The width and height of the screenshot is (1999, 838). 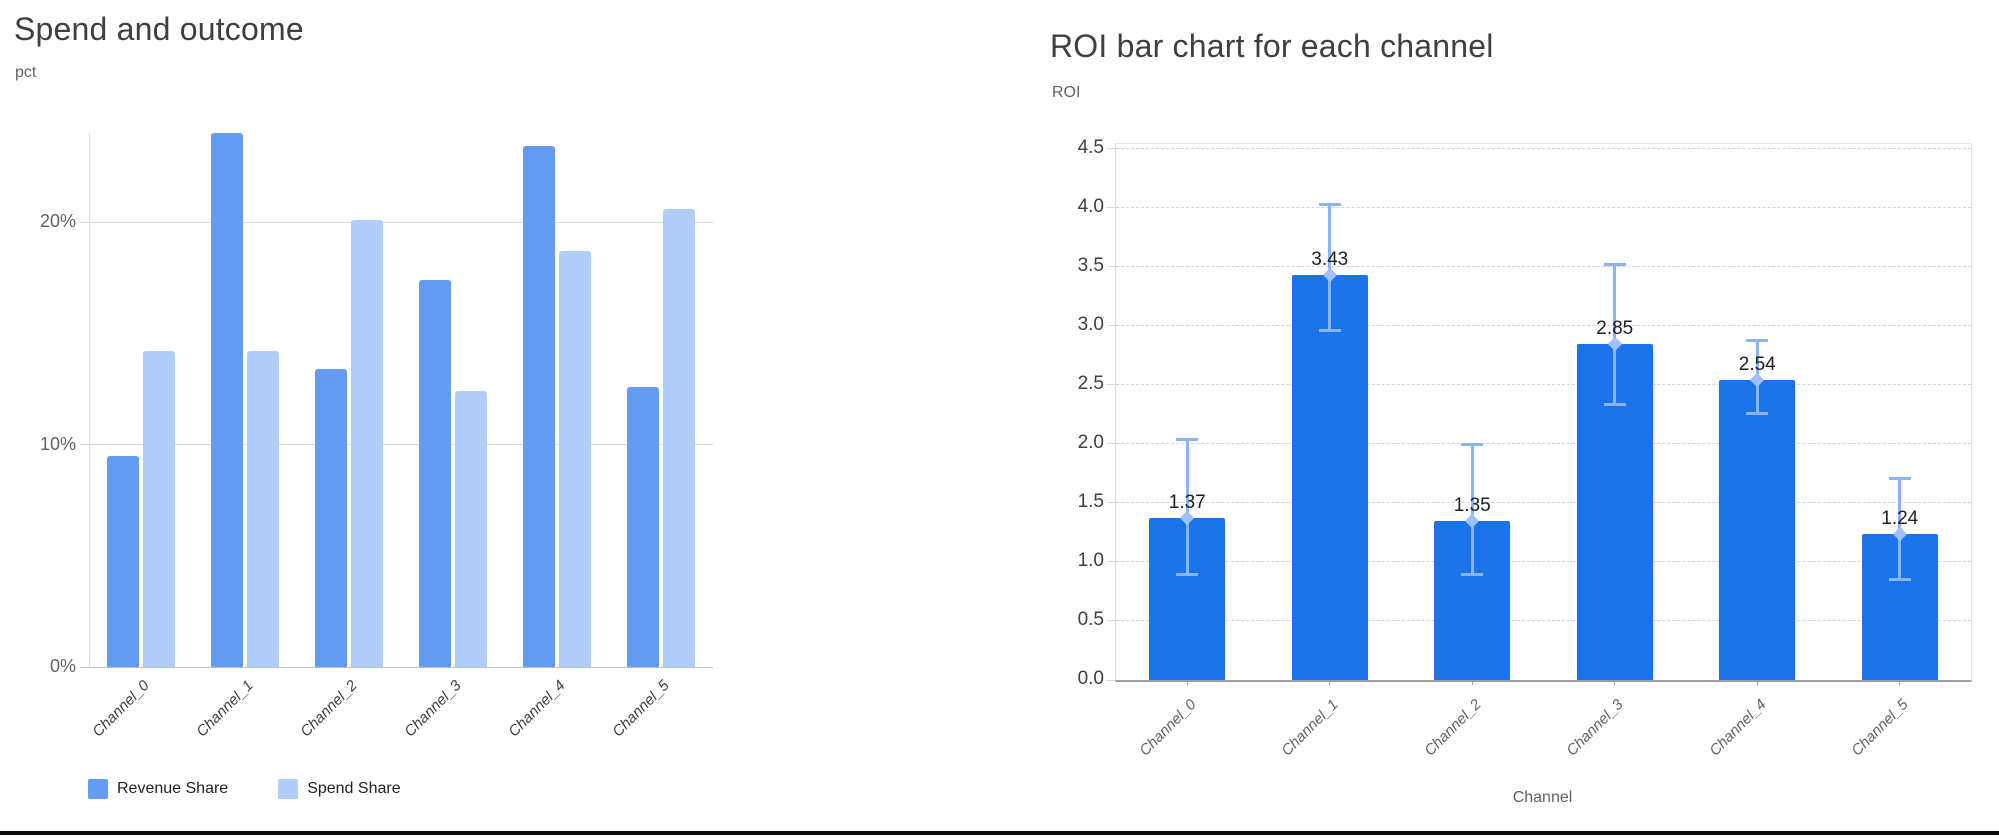 What do you see at coordinates (999, 833) in the screenshot?
I see `bottom-divider` at bounding box center [999, 833].